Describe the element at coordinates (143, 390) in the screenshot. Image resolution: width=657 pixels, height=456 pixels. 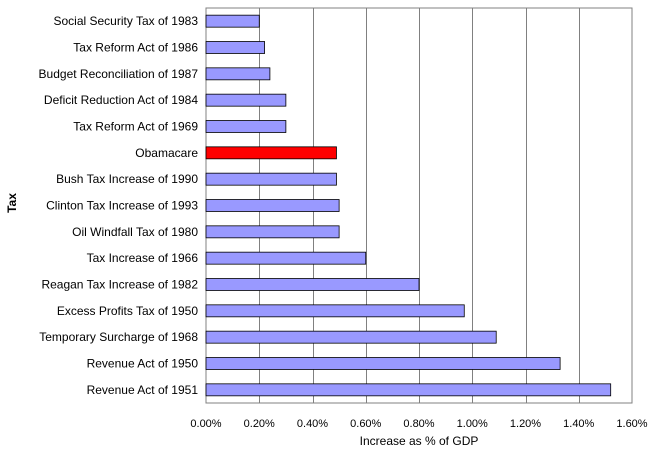
I see `category-label: Revenue Act of 1951` at that location.